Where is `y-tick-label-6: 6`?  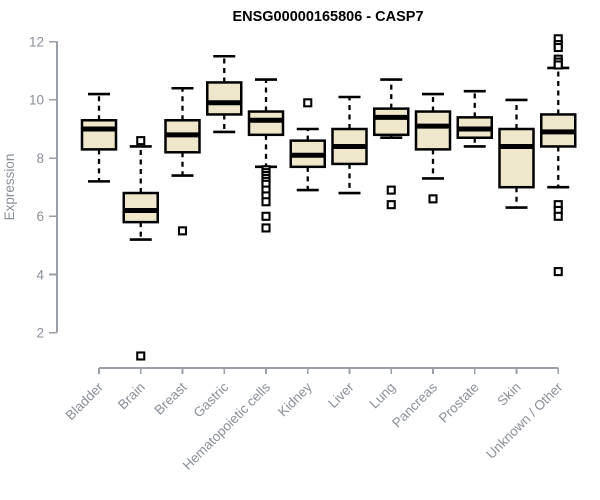 y-tick-label-6: 6 is located at coordinates (40, 216).